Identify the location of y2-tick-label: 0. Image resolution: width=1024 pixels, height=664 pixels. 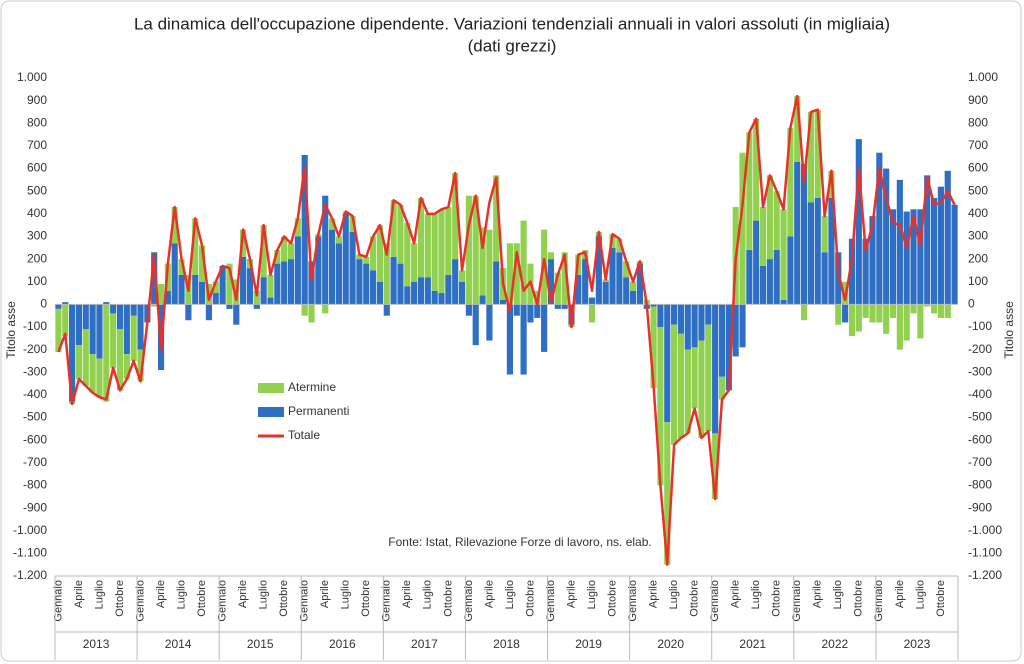
(971, 304).